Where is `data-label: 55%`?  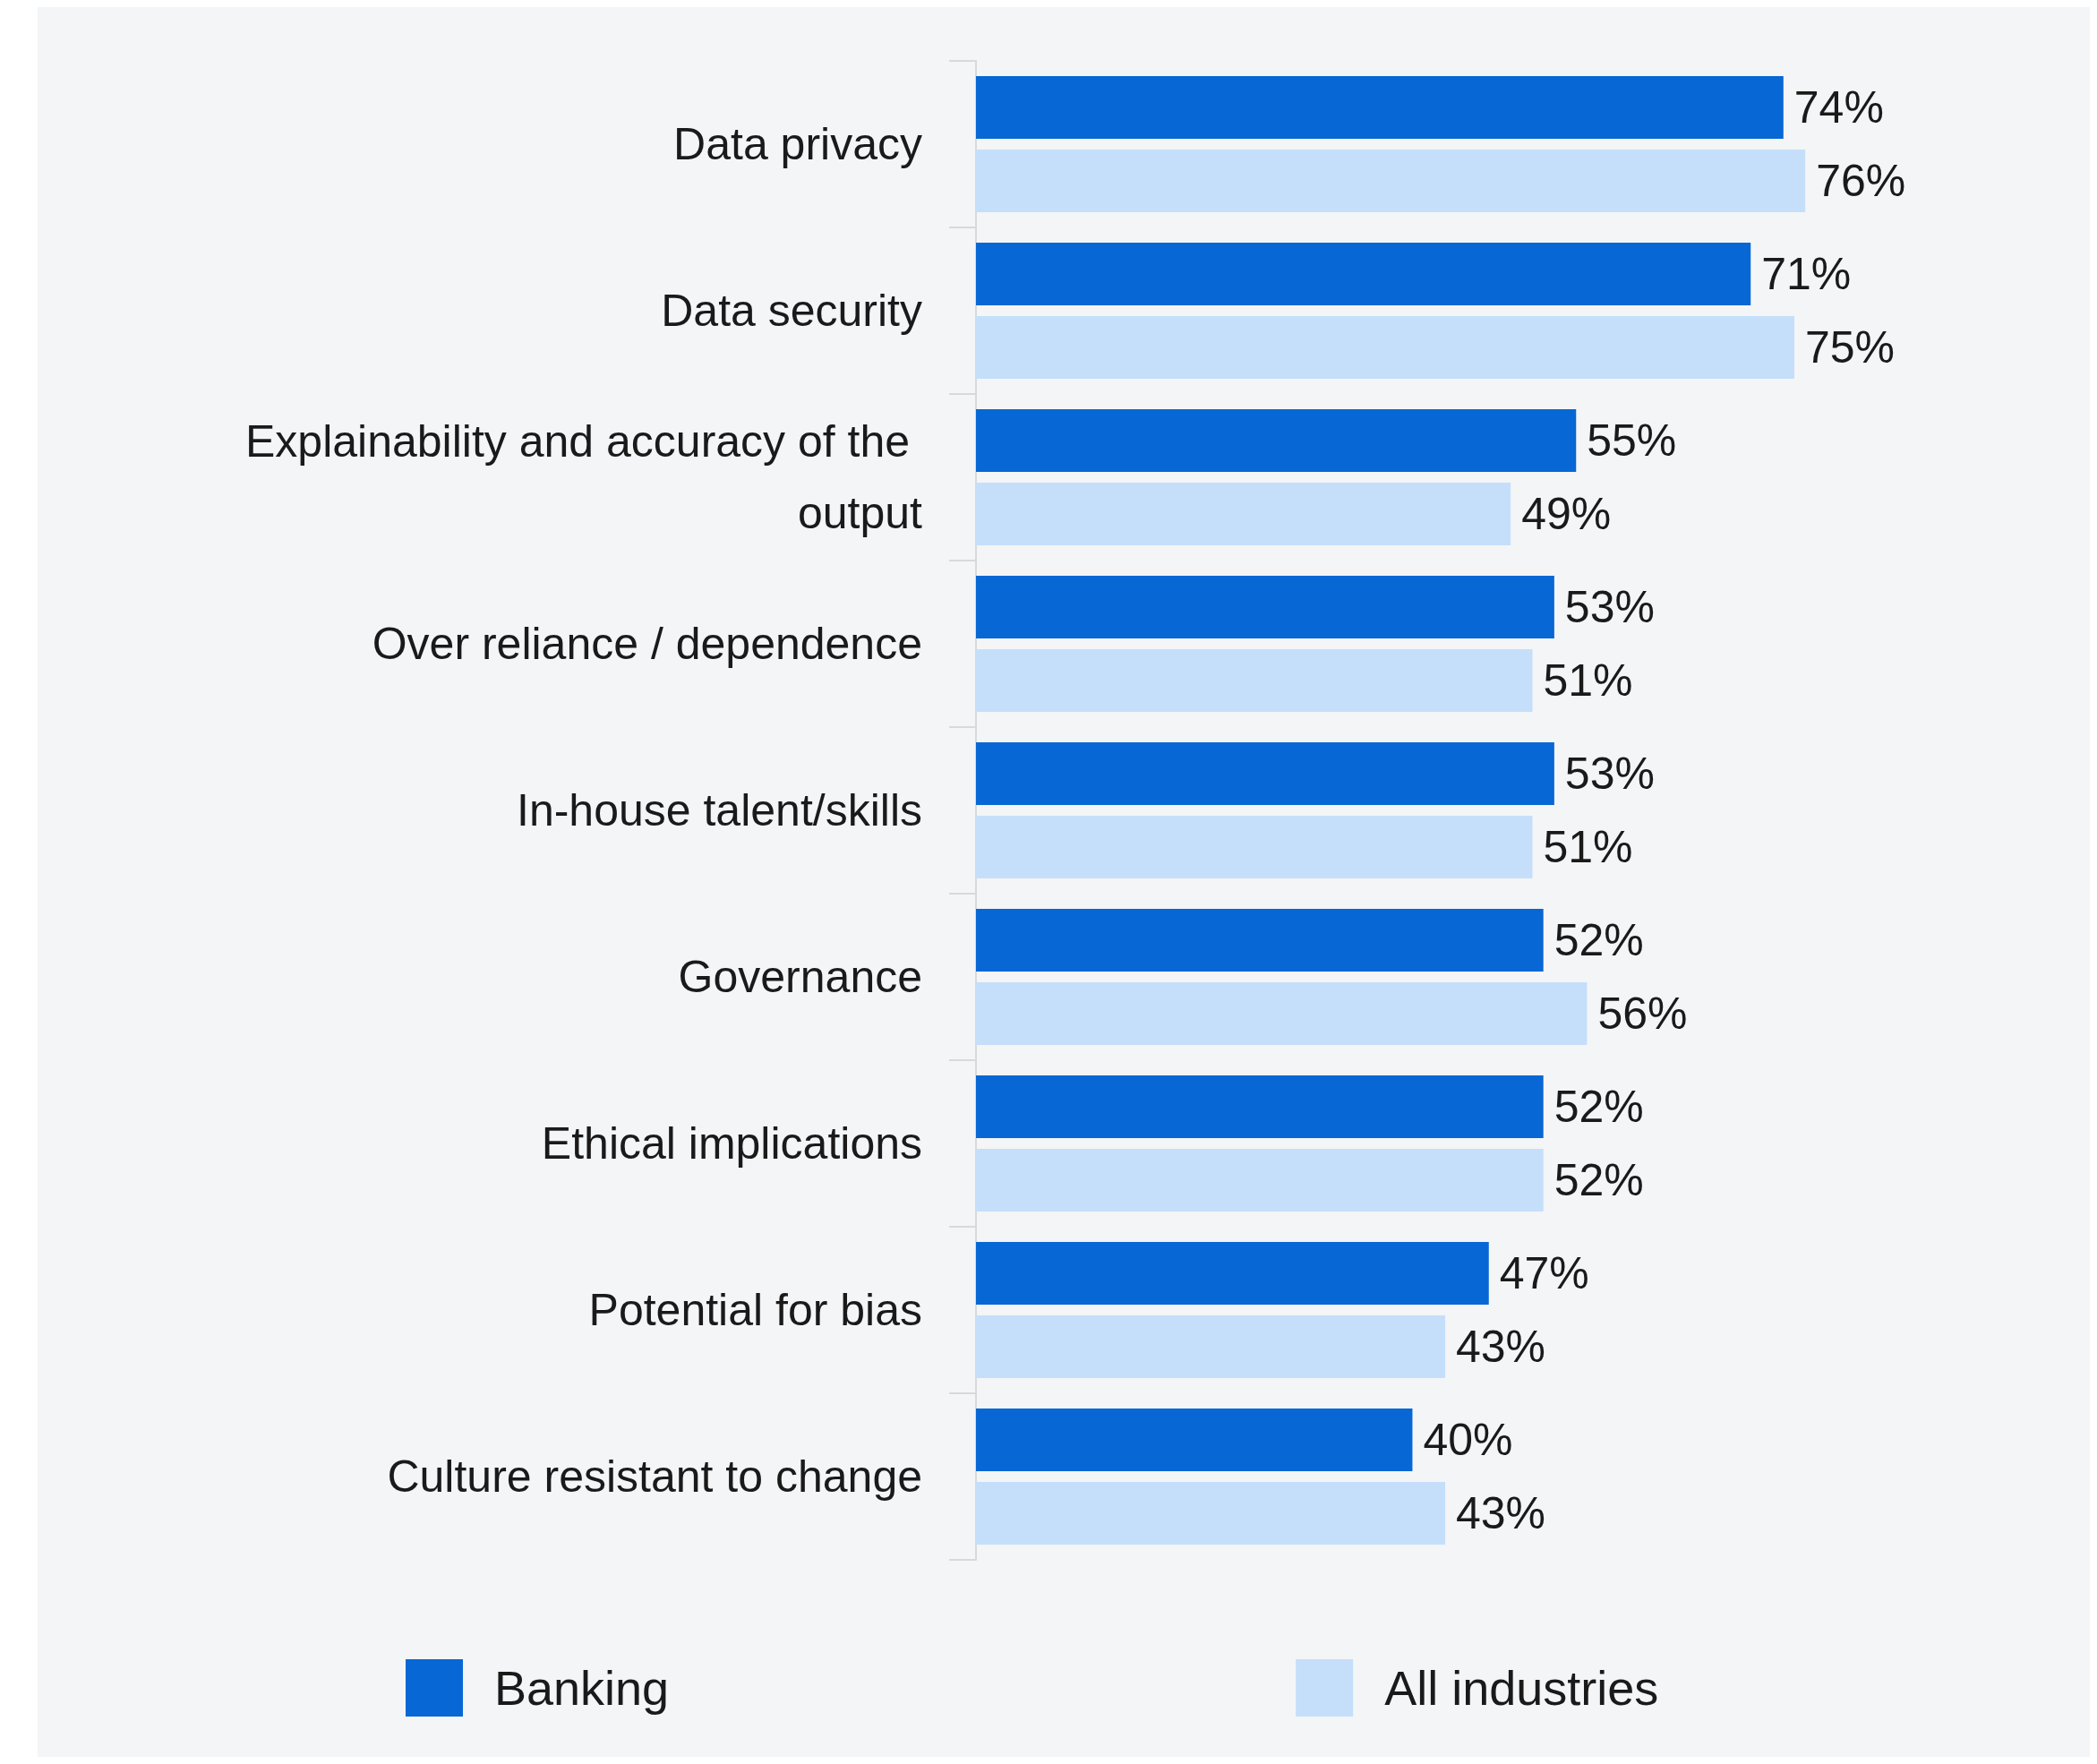 data-label: 55% is located at coordinates (1632, 441).